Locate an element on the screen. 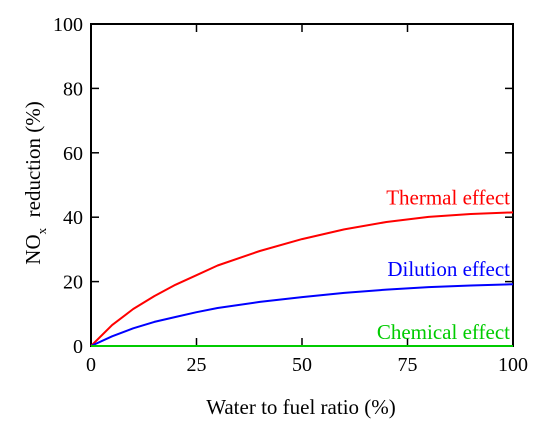  thermal-effect-label: Thermal effect is located at coordinates (448, 197).